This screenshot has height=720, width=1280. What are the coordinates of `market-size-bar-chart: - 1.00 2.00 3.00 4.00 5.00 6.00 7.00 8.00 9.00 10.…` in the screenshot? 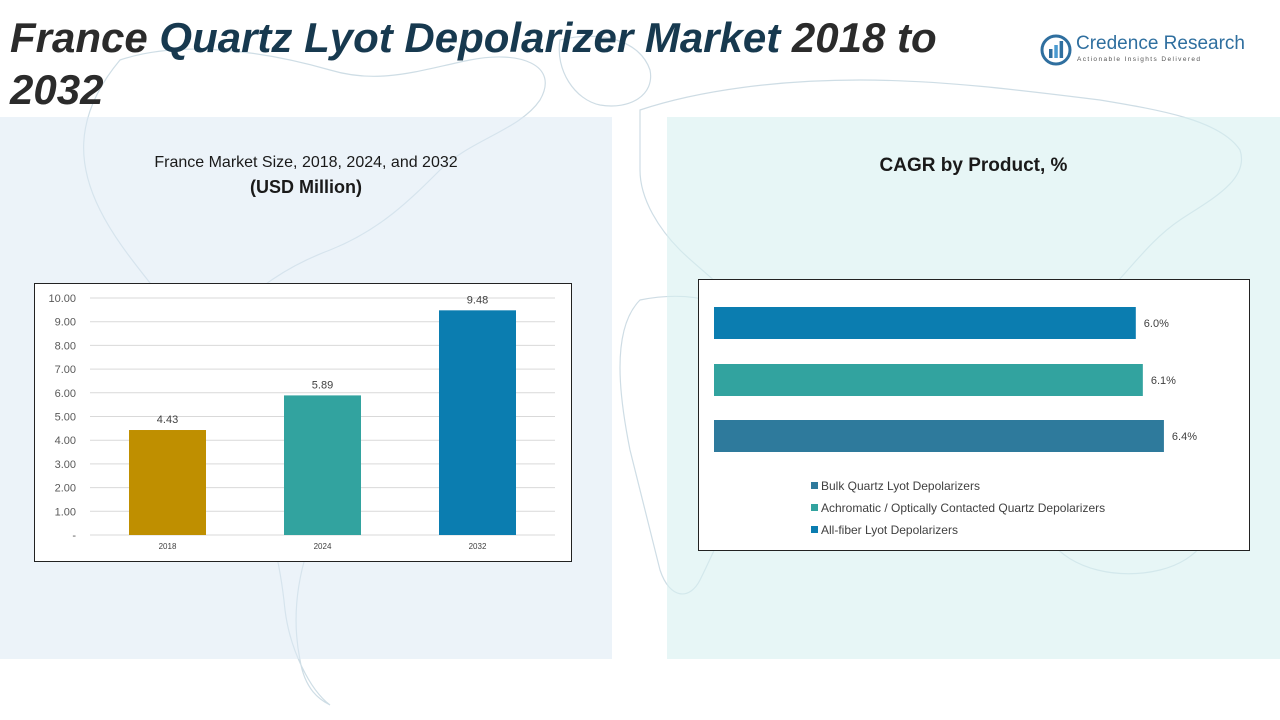 It's located at (301, 422).